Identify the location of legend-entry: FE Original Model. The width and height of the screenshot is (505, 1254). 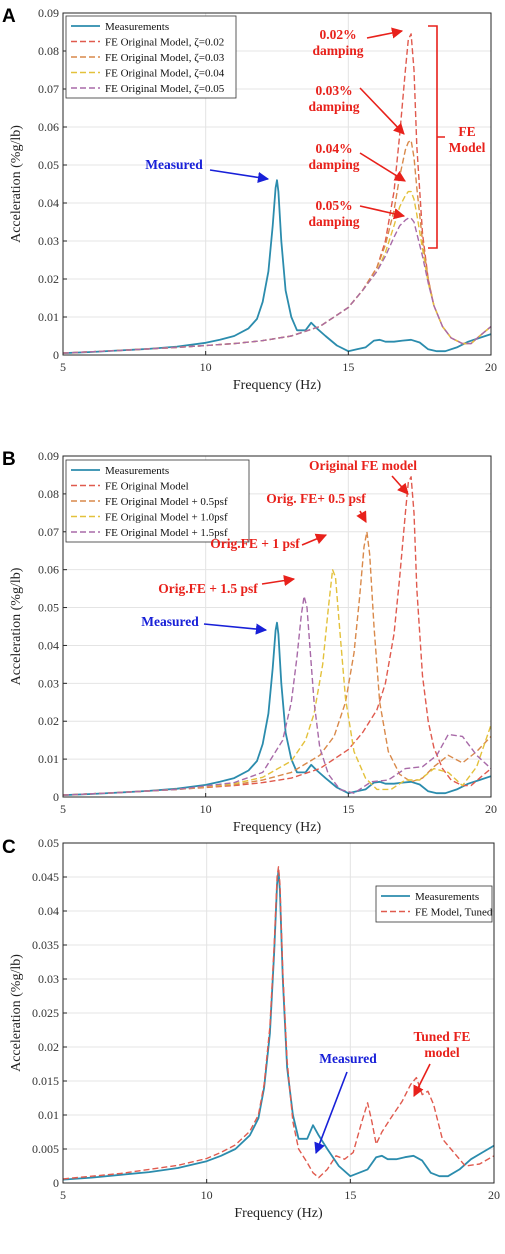
(147, 487).